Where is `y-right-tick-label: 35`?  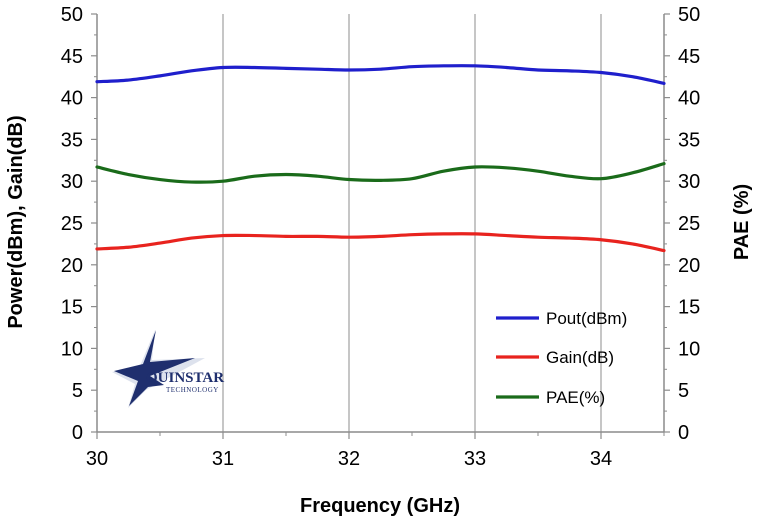 y-right-tick-label: 35 is located at coordinates (689, 140).